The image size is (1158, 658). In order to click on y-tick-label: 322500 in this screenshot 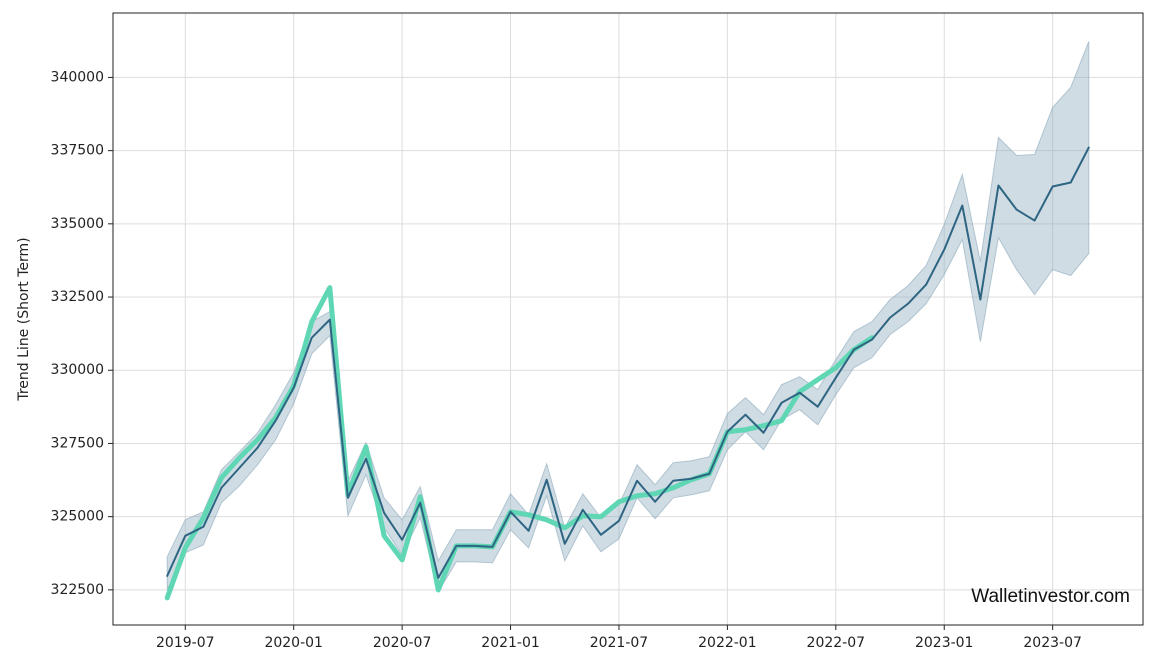, I will do `click(77, 590)`.